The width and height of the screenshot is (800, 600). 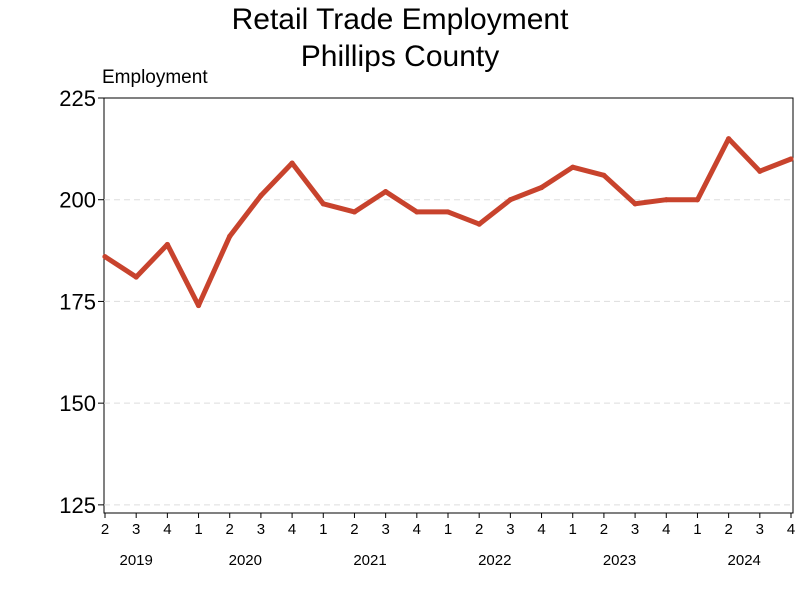 I want to click on y-tick-label: 125, so click(x=77, y=505).